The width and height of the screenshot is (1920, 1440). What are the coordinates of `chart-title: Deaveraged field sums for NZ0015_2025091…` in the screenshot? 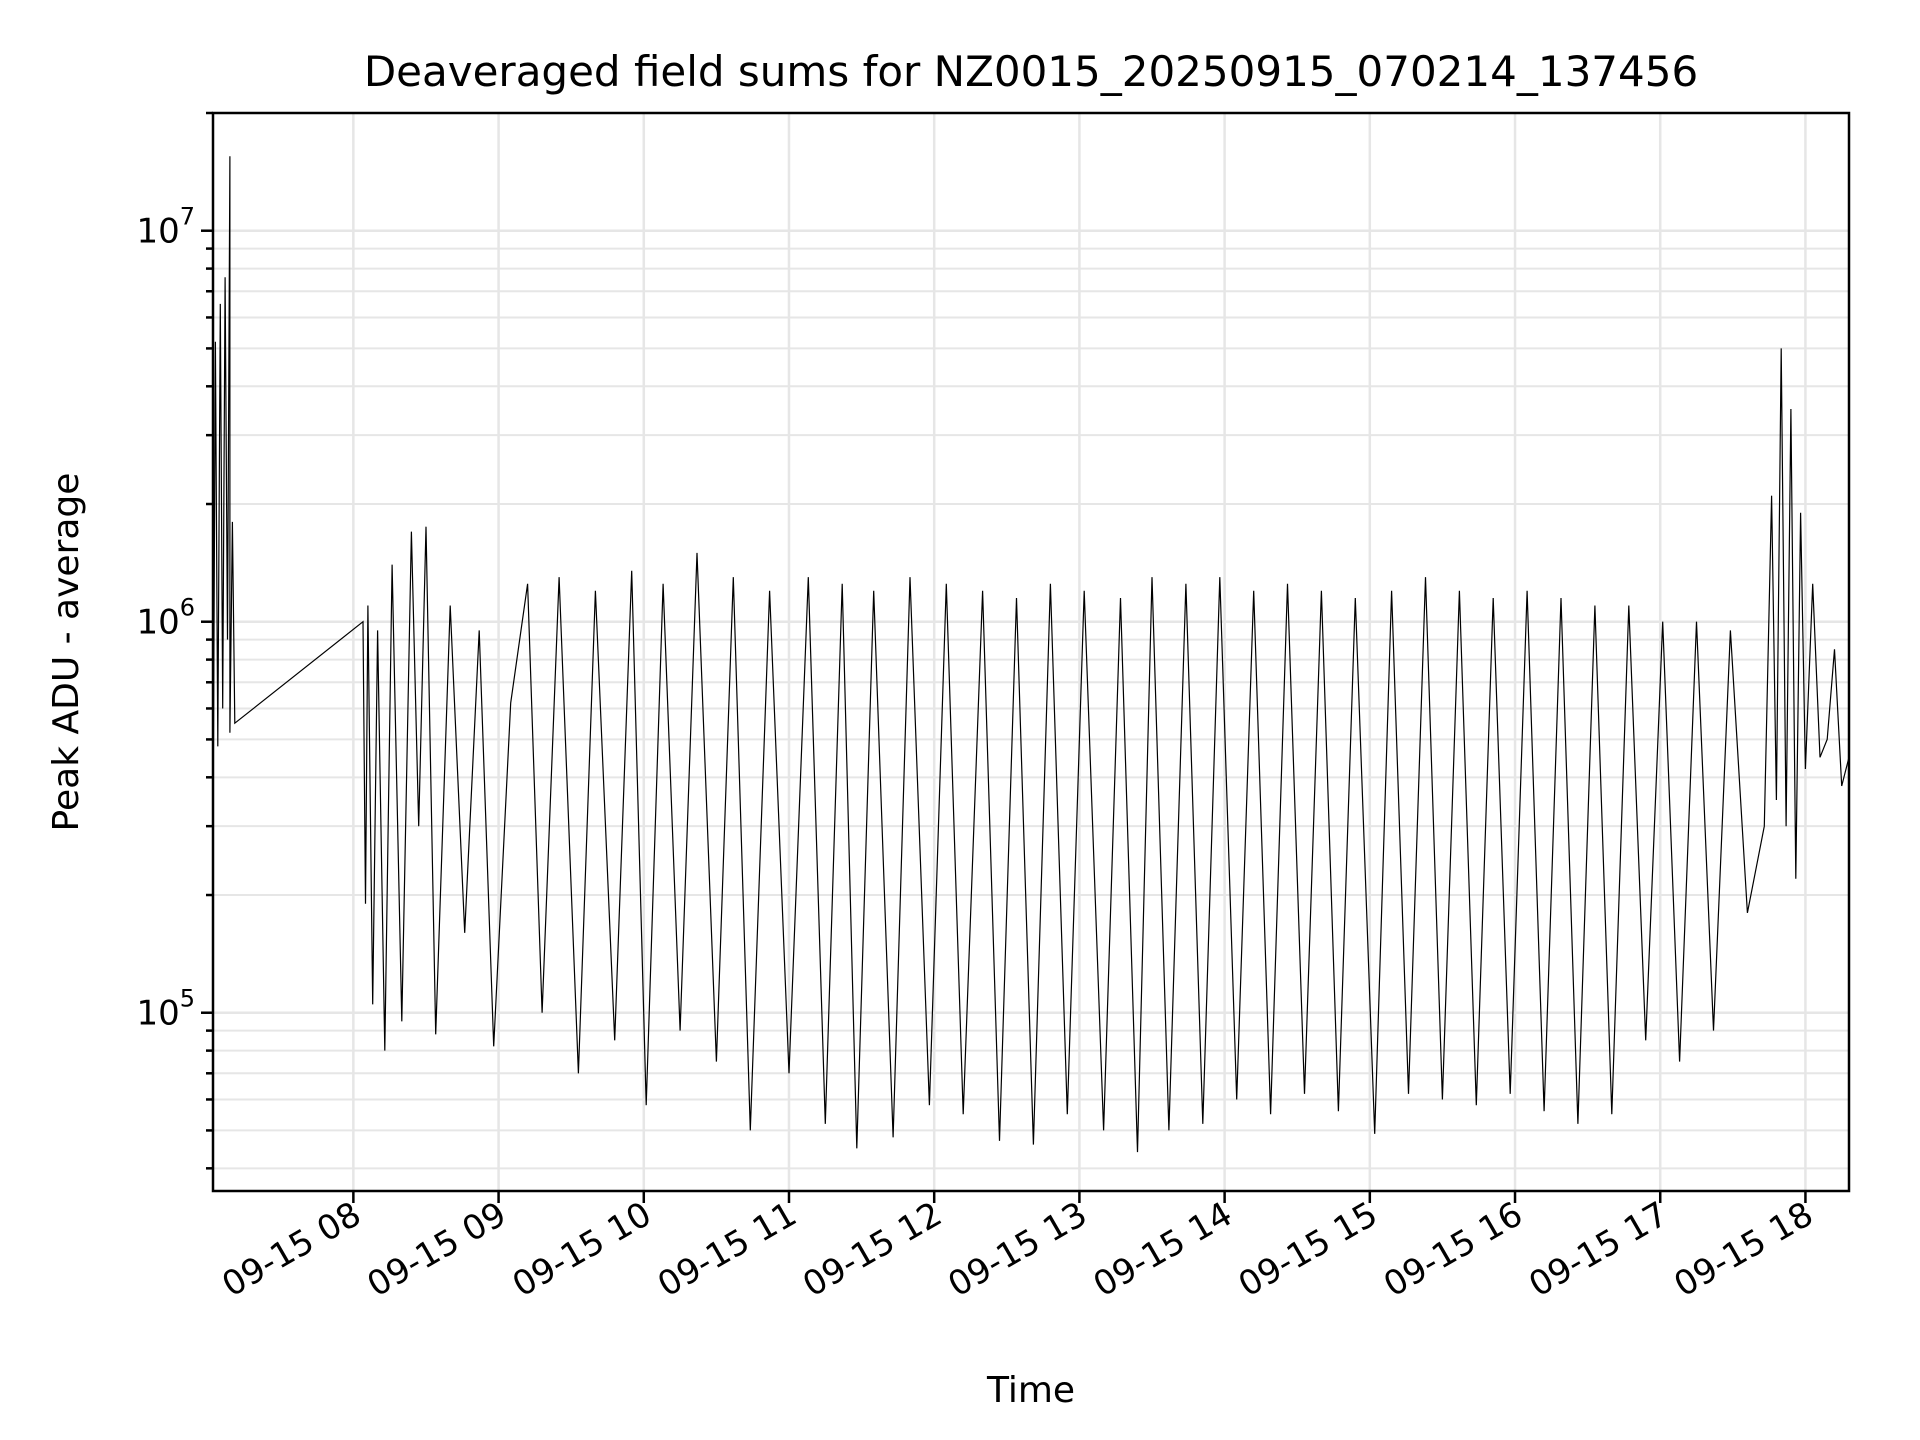 It's located at (1031, 71).